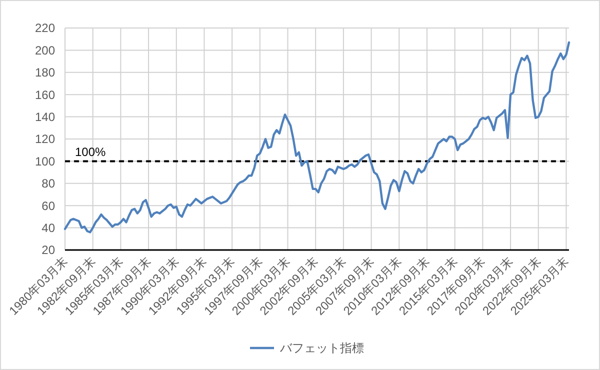 This screenshot has height=370, width=600. What do you see at coordinates (49, 228) in the screenshot?
I see `y-tick-label: 40` at bounding box center [49, 228].